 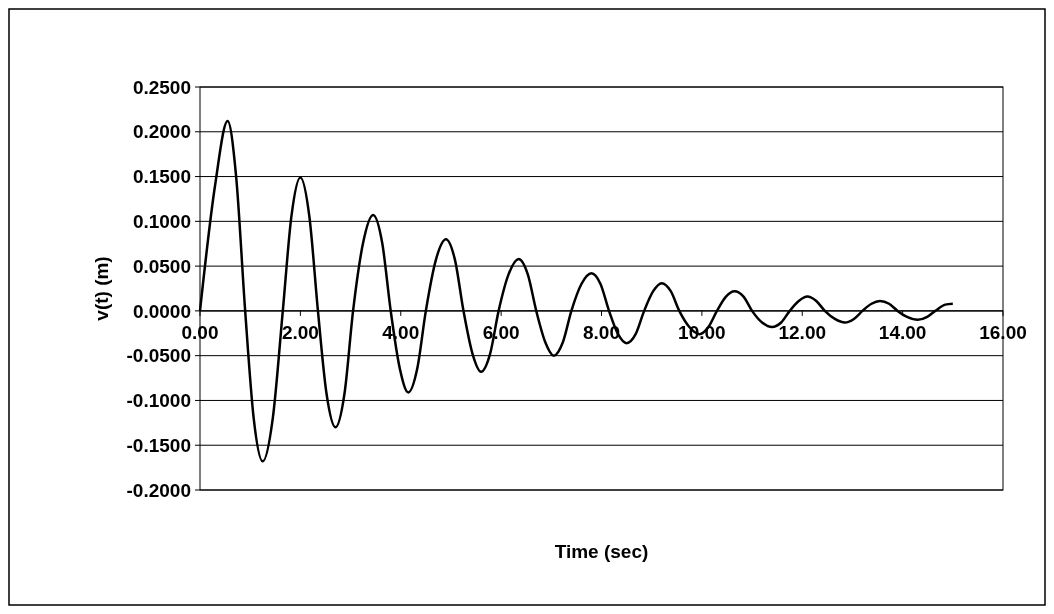 I want to click on x-tick-label: 14.00, so click(x=902, y=332).